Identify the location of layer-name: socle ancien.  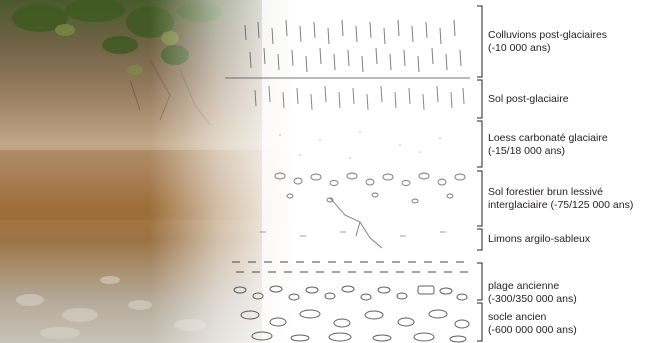
(517, 317).